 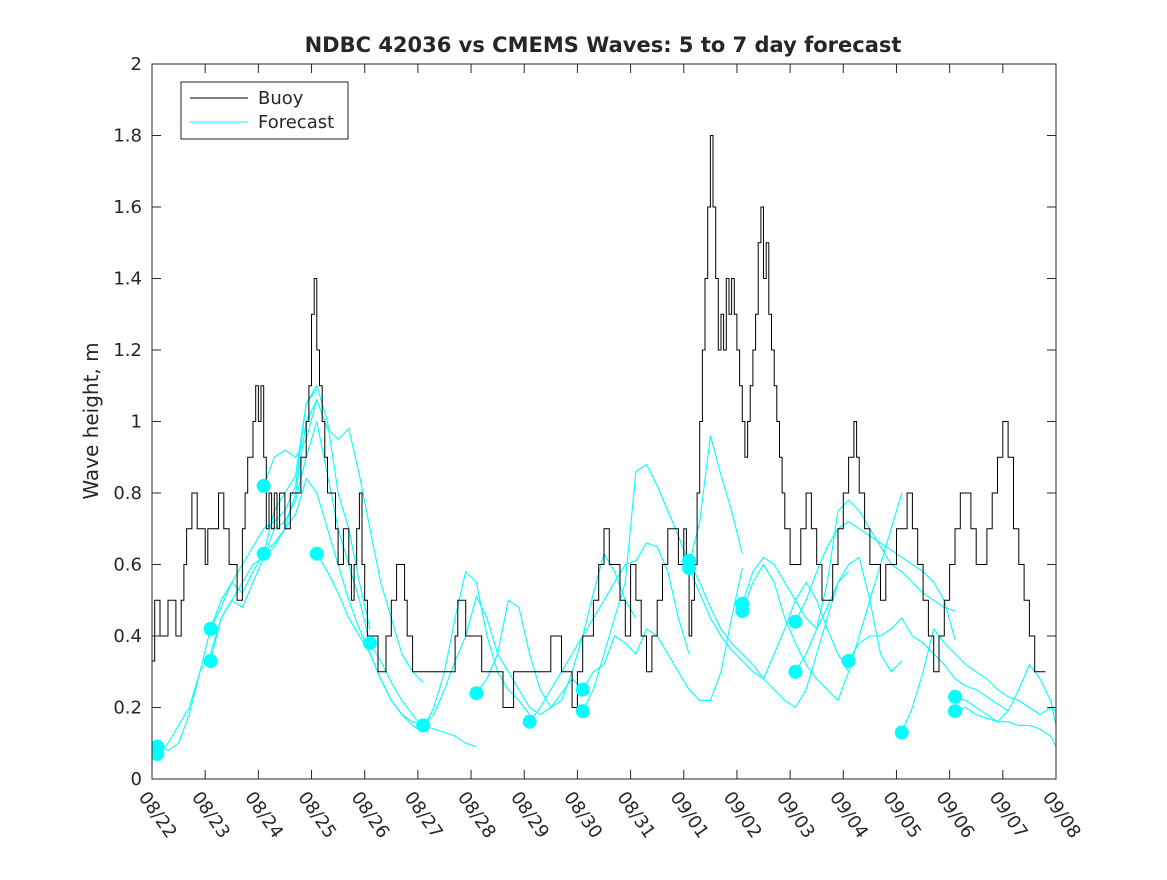 I want to click on y-tick-label: 0, so click(x=136, y=779).